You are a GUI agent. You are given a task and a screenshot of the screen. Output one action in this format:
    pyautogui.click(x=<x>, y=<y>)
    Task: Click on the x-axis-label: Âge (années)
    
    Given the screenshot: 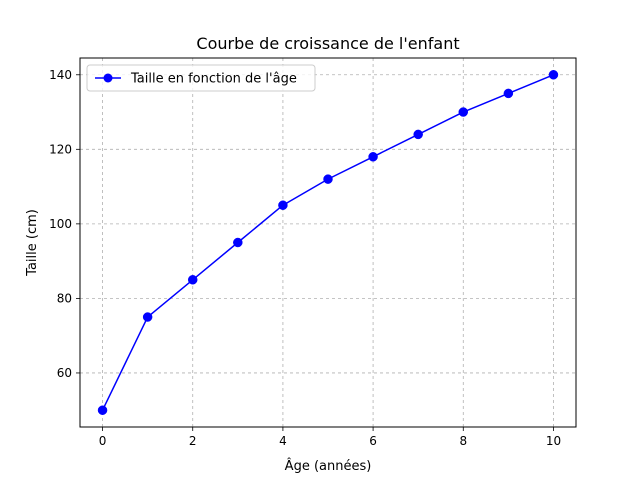 What is the action you would take?
    pyautogui.click(x=328, y=466)
    